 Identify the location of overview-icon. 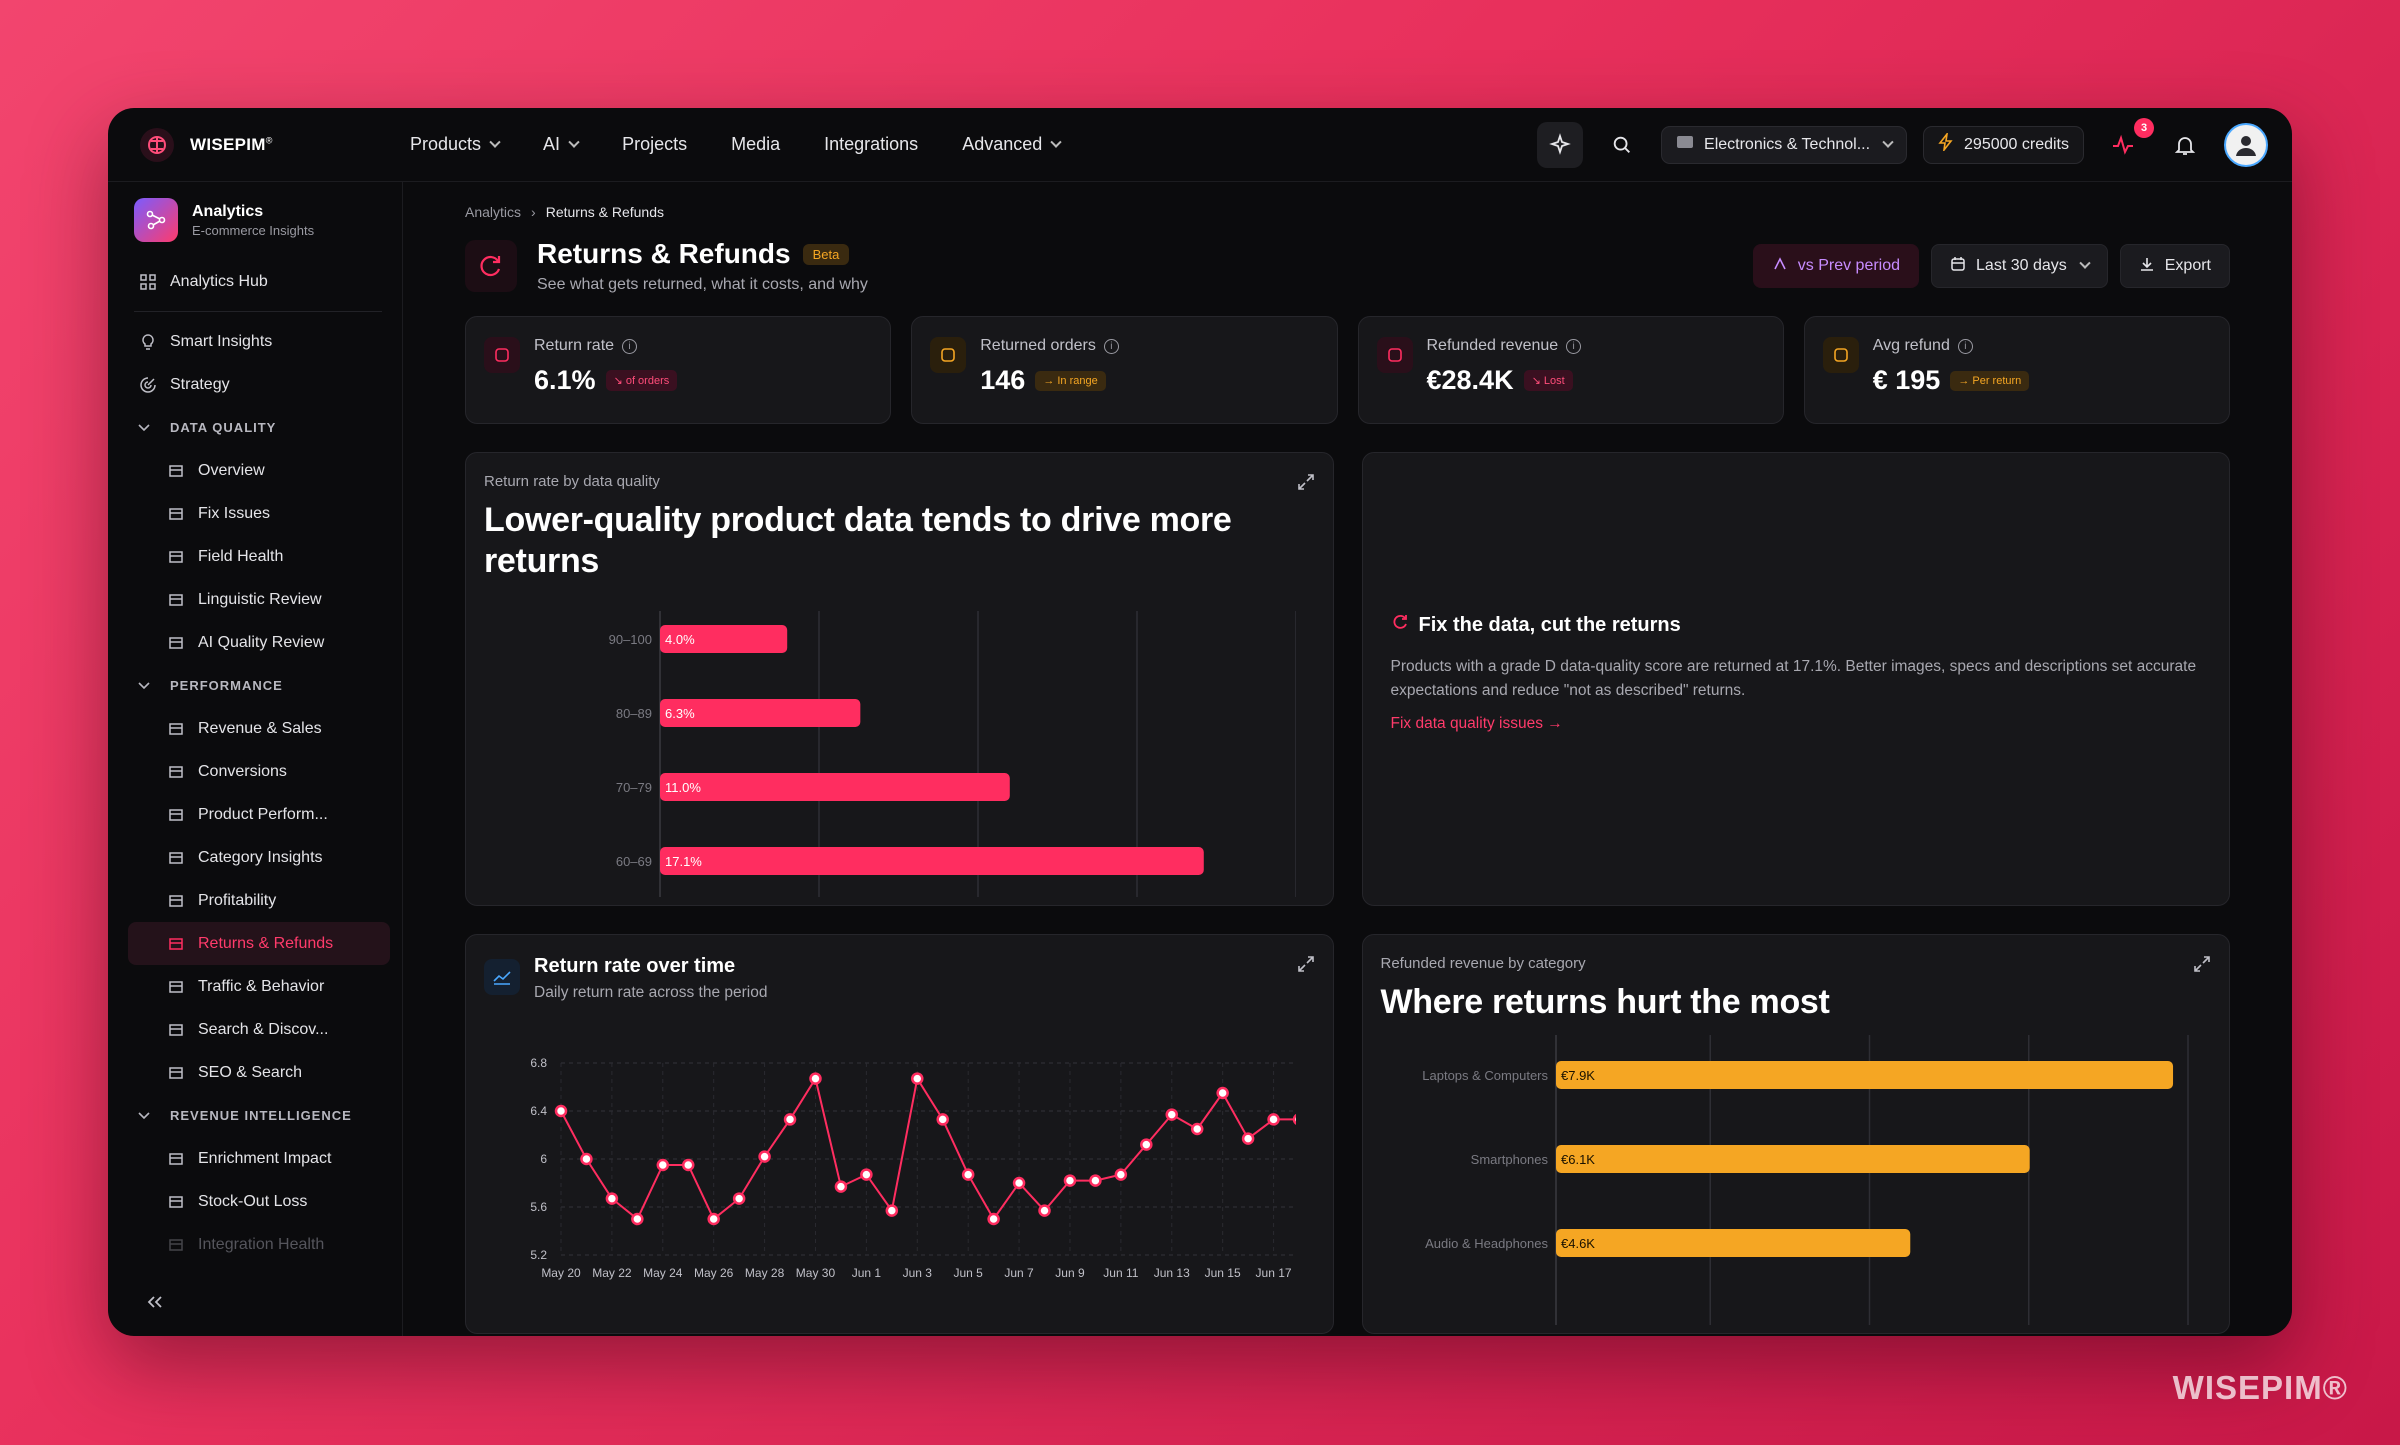
(176, 471).